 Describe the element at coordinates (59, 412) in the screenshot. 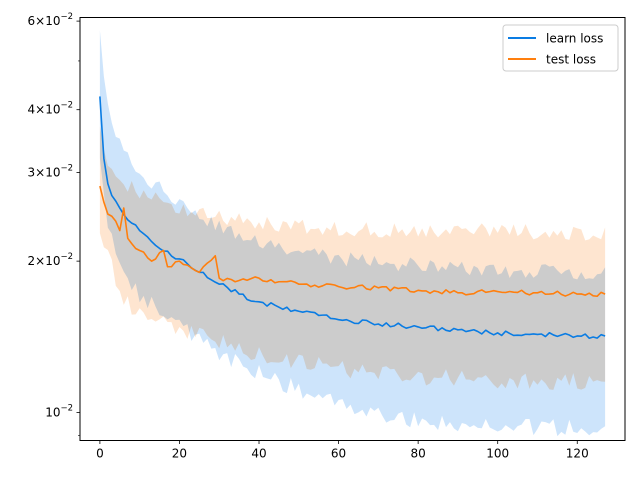

I see `y-tick-label: 10−2` at that location.